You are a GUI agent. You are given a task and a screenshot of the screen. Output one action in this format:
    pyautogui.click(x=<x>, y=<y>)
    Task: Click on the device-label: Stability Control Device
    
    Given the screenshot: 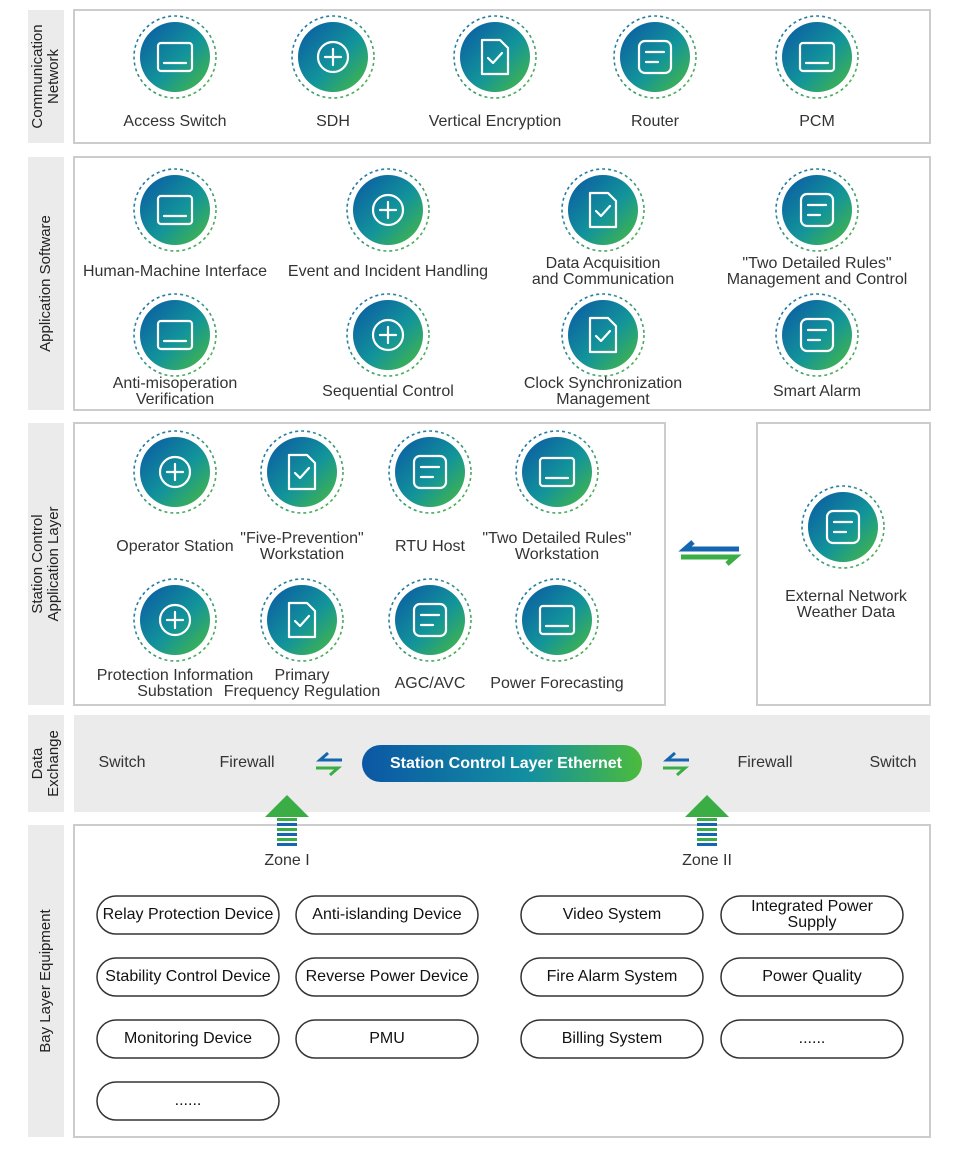 What is the action you would take?
    pyautogui.click(x=188, y=976)
    